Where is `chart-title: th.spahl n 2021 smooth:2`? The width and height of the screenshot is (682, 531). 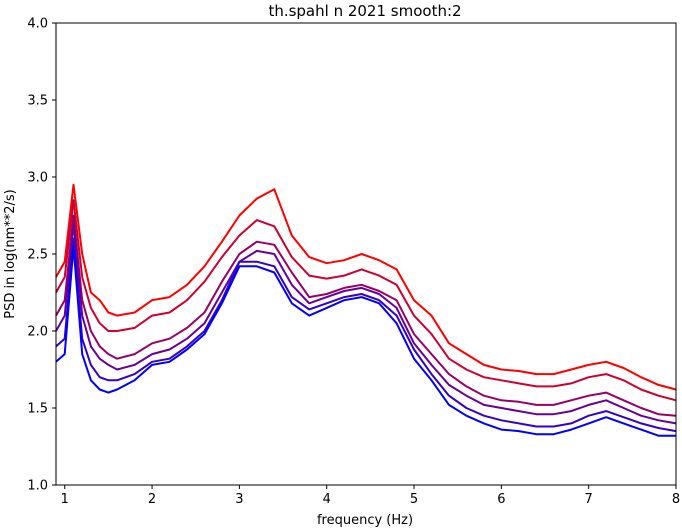 chart-title: th.spahl n 2021 smooth:2 is located at coordinates (364, 11).